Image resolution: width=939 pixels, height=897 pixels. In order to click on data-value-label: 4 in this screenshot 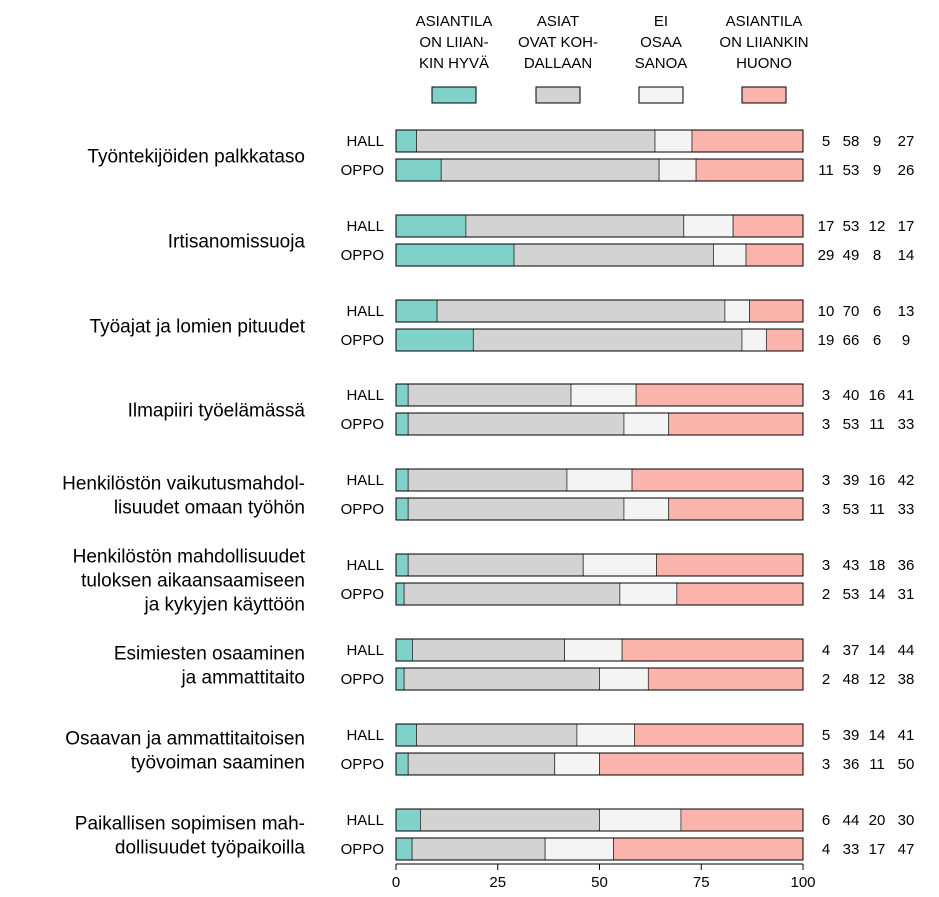, I will do `click(826, 849)`.